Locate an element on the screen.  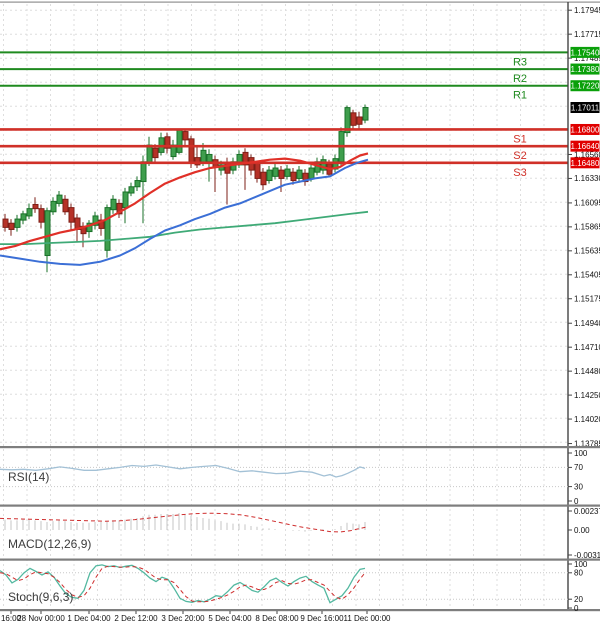
ma-fast-red-line is located at coordinates (184, 201).